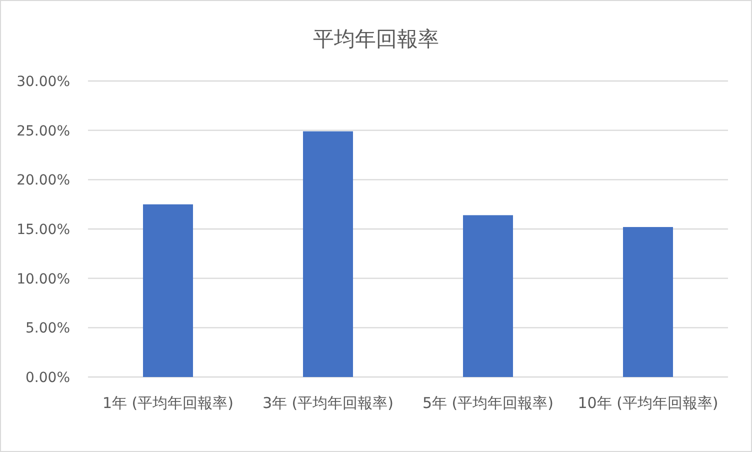 The height and width of the screenshot is (452, 752). Describe the element at coordinates (43, 279) in the screenshot. I see `y-tick-label: 10.00%` at that location.